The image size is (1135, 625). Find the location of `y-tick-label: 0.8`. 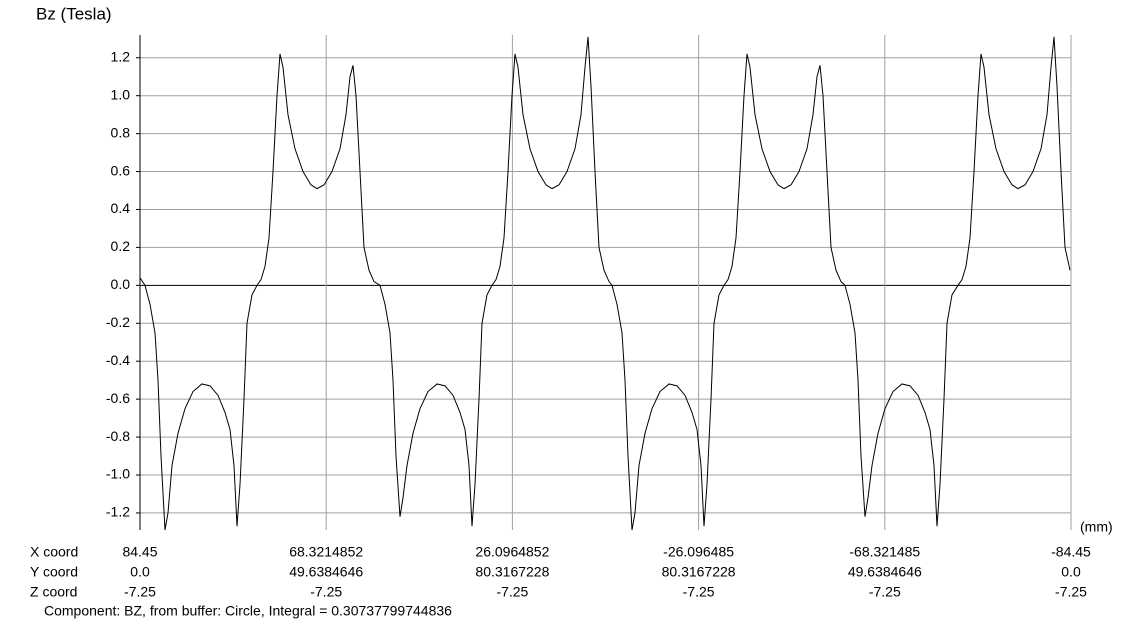

y-tick-label: 0.8 is located at coordinates (121, 132).